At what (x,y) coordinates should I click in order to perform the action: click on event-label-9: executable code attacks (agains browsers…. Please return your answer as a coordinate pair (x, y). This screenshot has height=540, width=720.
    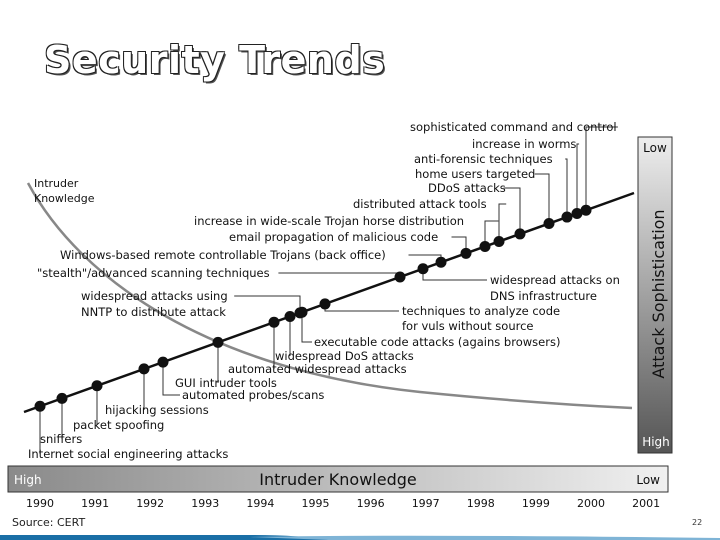
    Looking at the image, I should click on (437, 342).